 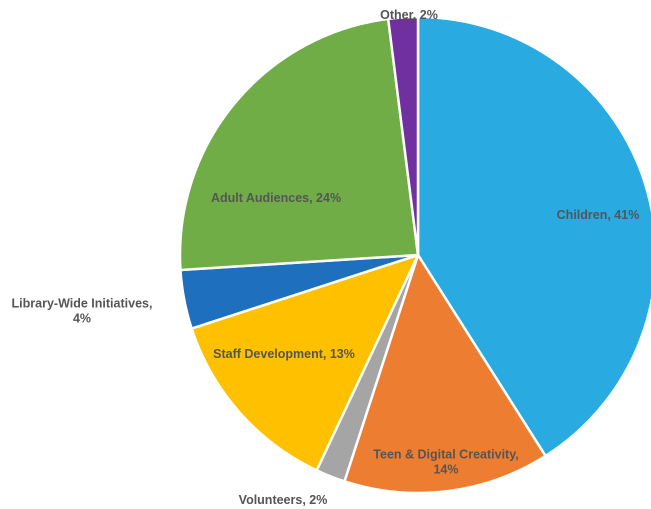 What do you see at coordinates (82, 319) in the screenshot?
I see `data-label-line: 4%` at bounding box center [82, 319].